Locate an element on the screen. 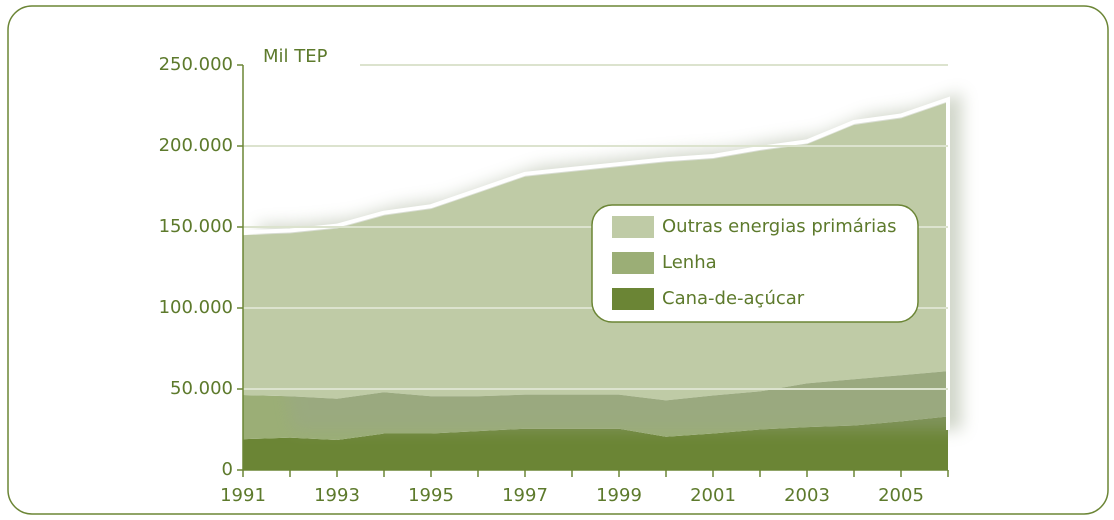  y-tick-label: 150.000 is located at coordinates (196, 226).